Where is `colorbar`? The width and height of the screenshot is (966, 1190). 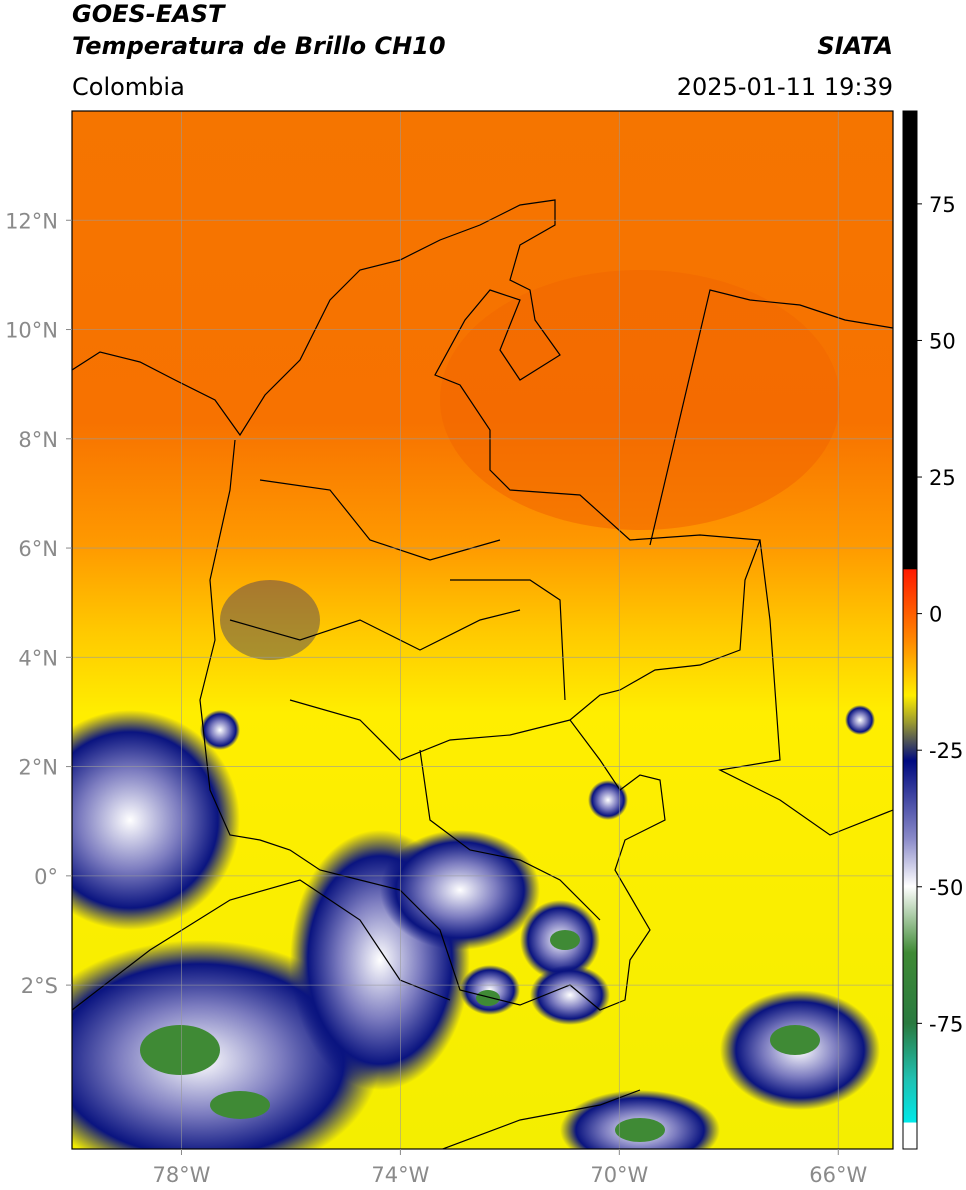
colorbar is located at coordinates (910, 630).